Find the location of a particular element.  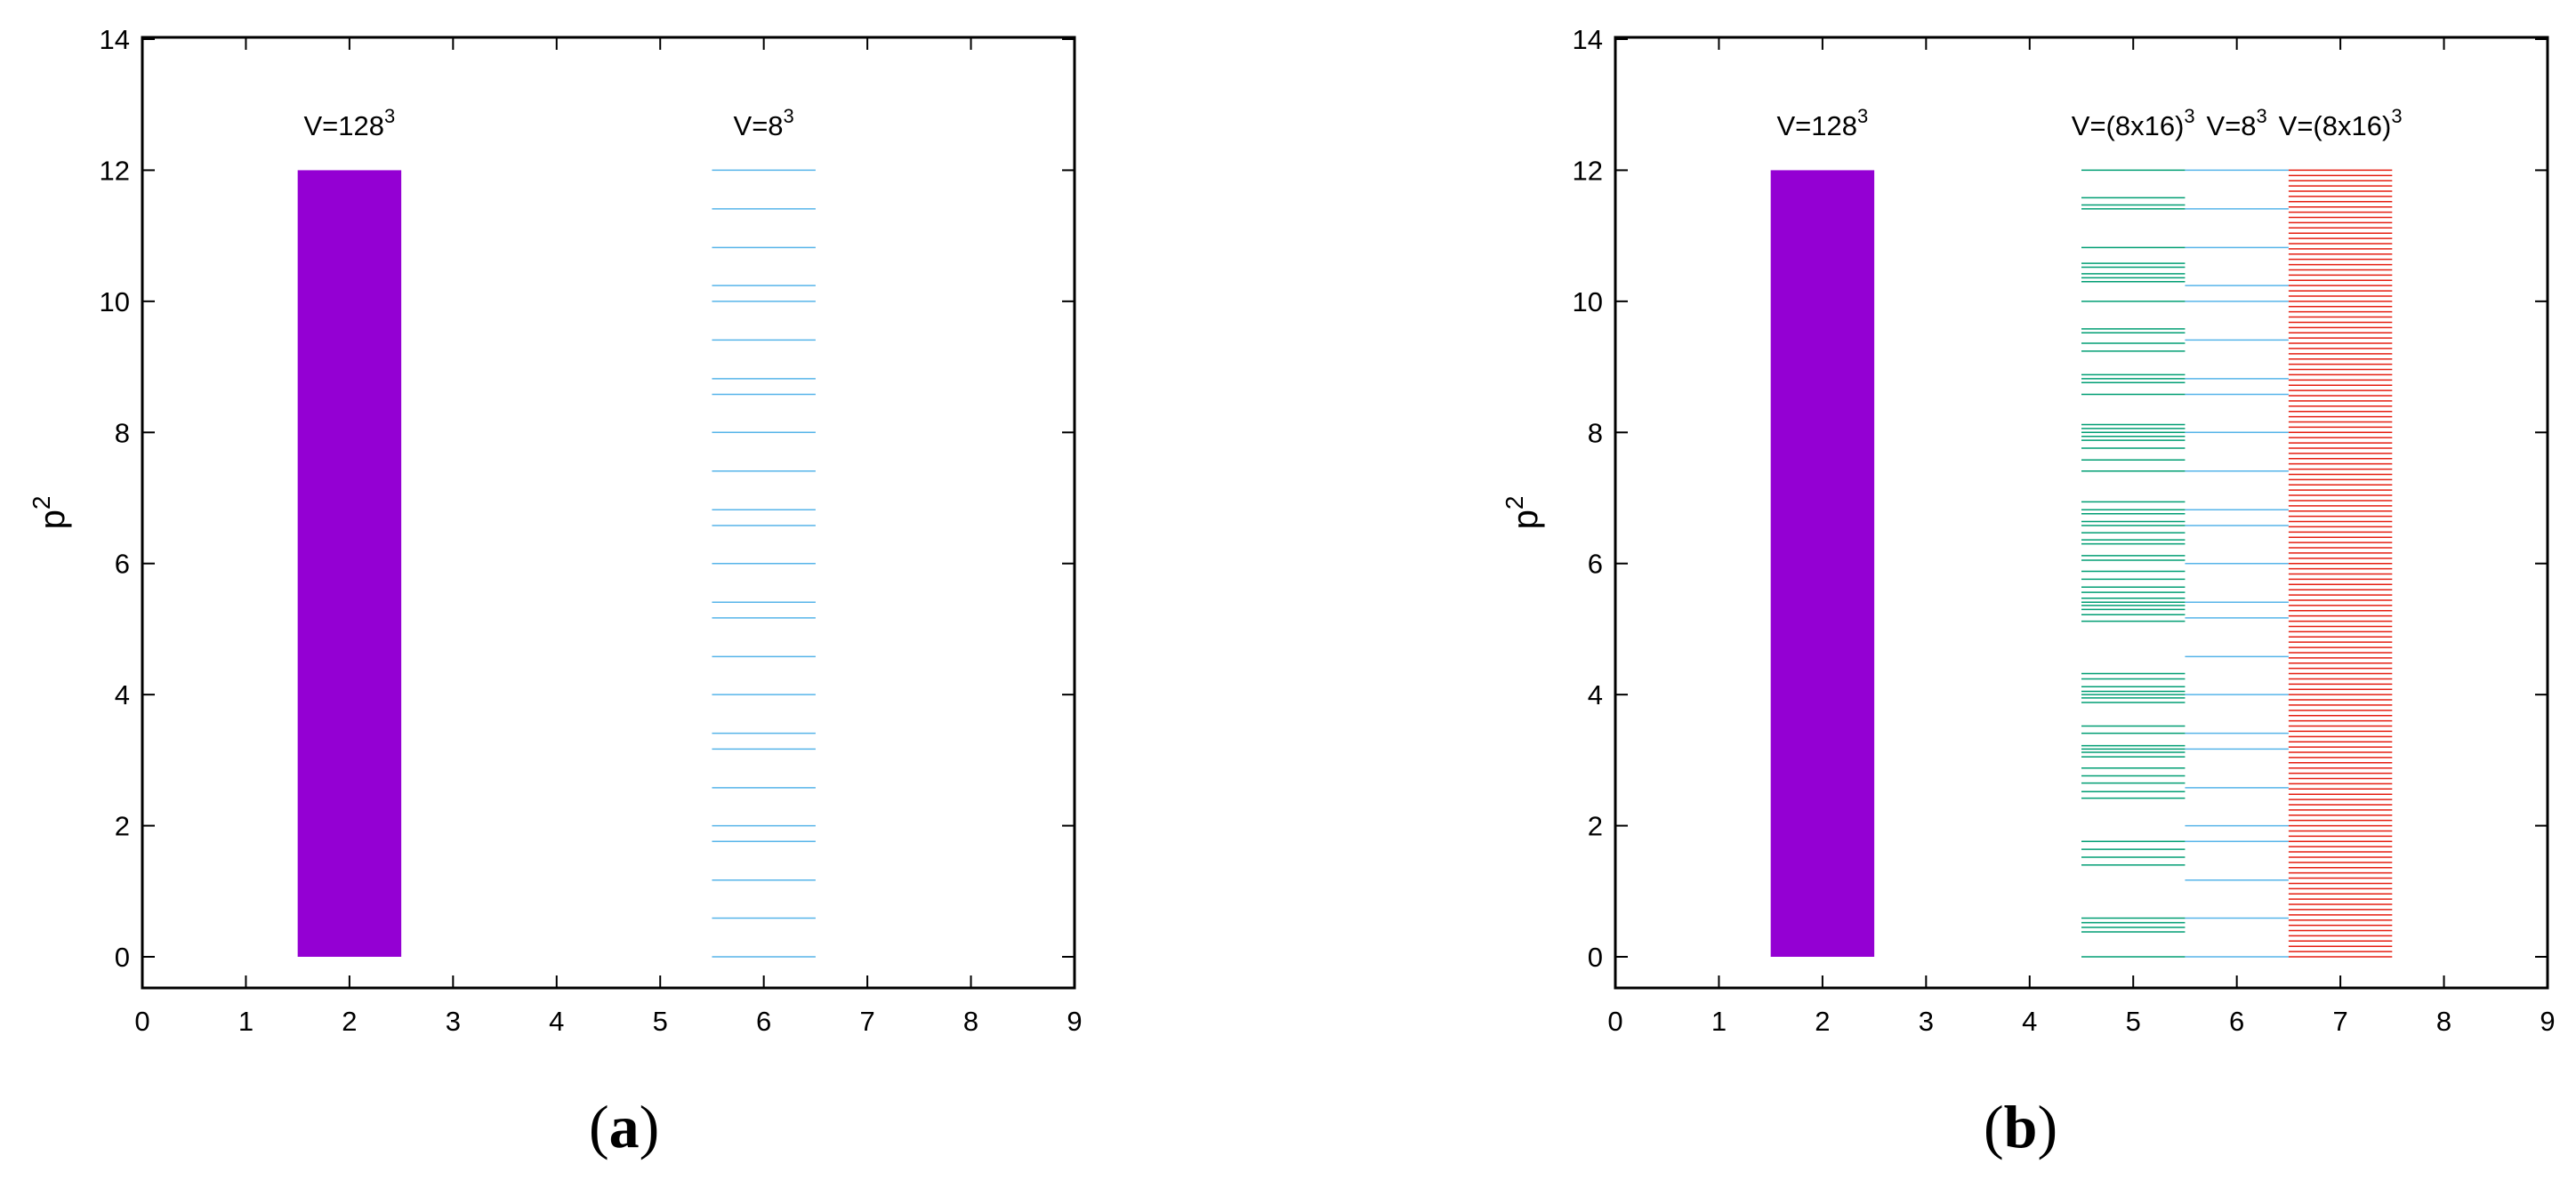

panel-label-b: (b) is located at coordinates (2021, 1126).